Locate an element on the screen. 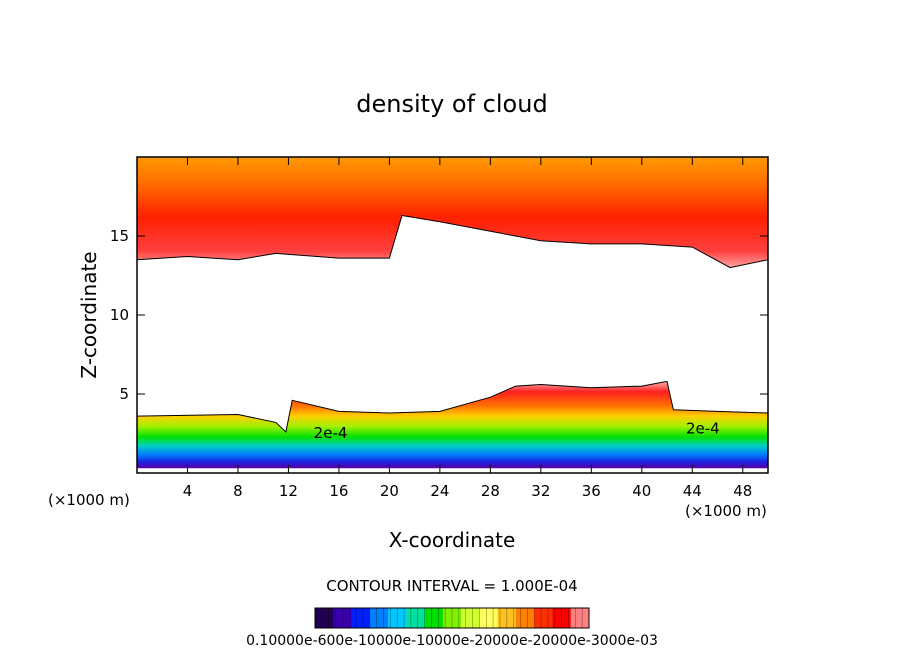 This screenshot has width=904, height=654. x-tick-label-8: 8 is located at coordinates (238, 491).